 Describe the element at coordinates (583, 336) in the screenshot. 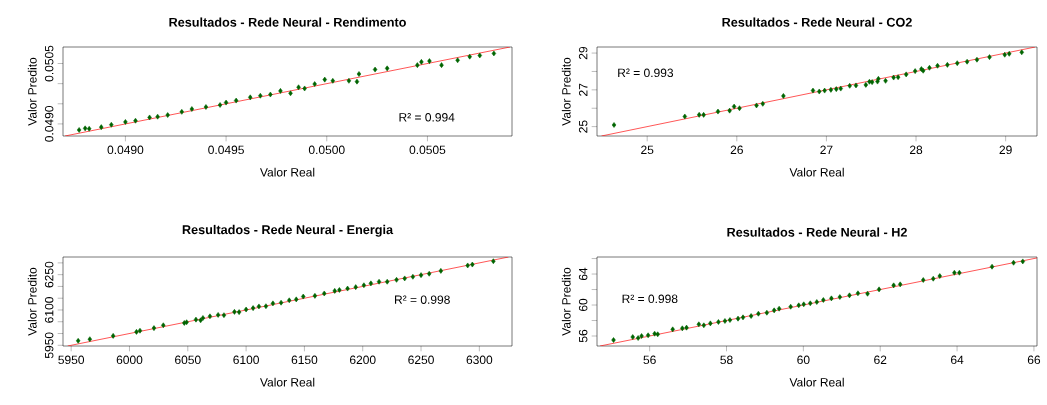

I see `y-tick-label: 56` at that location.